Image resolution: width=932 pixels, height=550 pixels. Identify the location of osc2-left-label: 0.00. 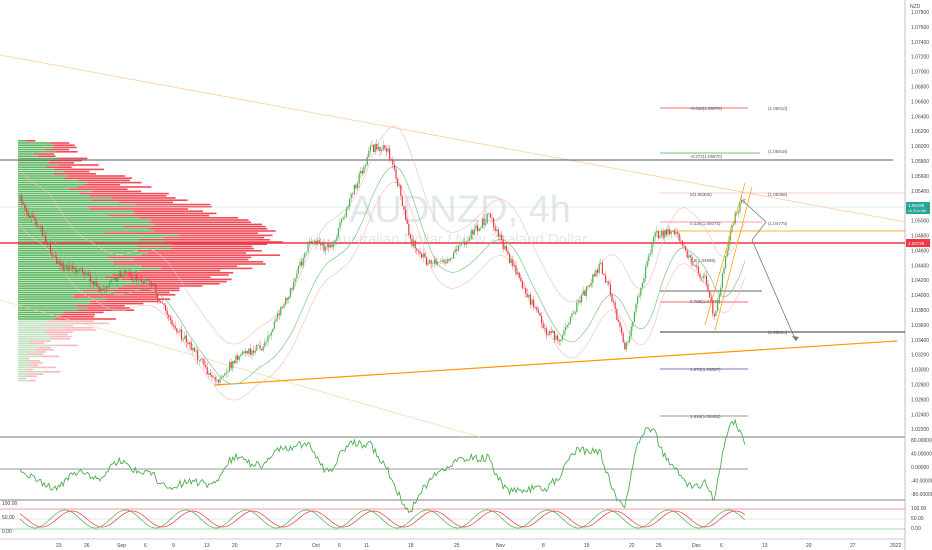
(7, 532).